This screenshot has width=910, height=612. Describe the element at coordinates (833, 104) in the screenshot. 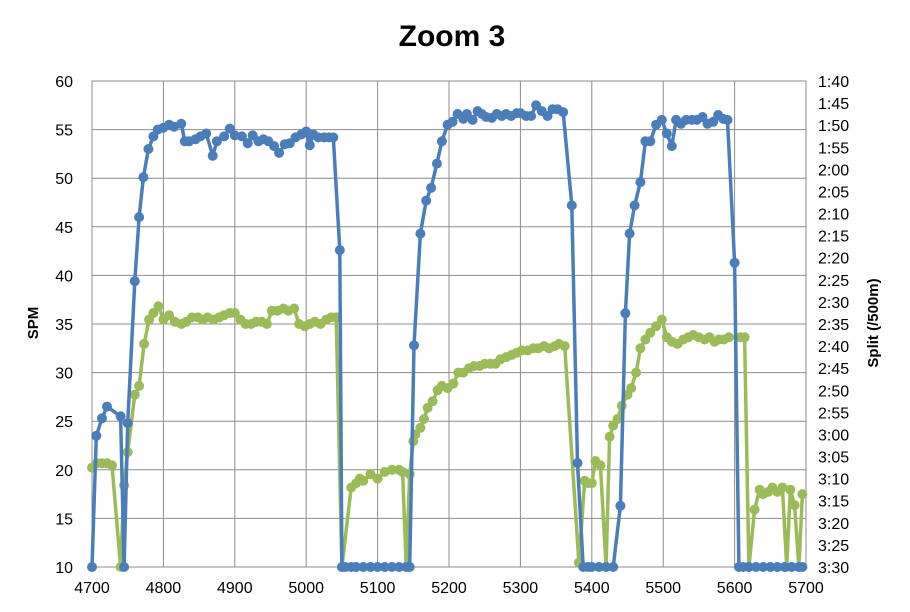

I see `y2-tick-label-21: 1:45` at that location.